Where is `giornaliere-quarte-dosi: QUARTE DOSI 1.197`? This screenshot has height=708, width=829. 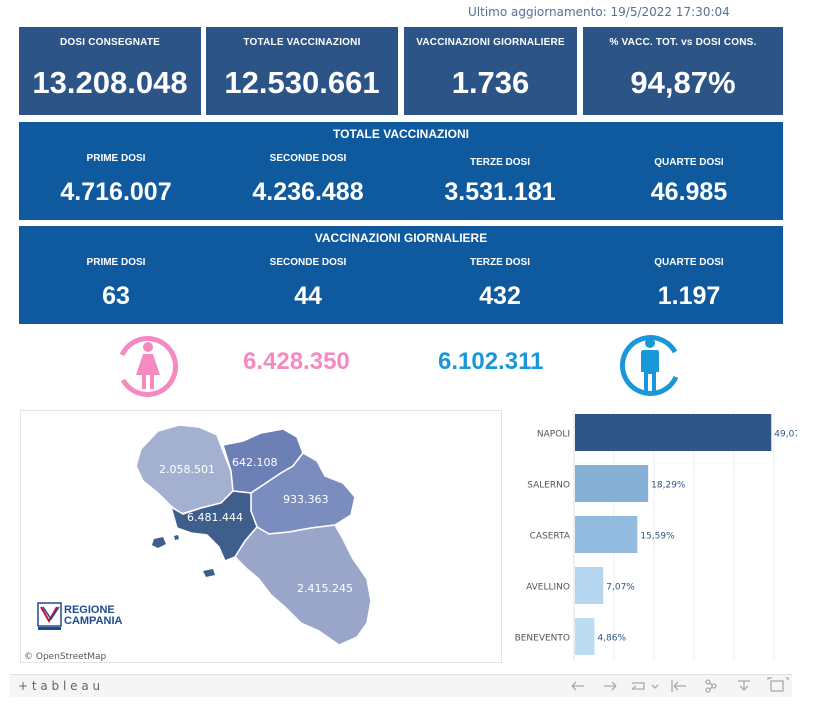 giornaliere-quarte-dosi: QUARTE DOSI 1.197 is located at coordinates (689, 284).